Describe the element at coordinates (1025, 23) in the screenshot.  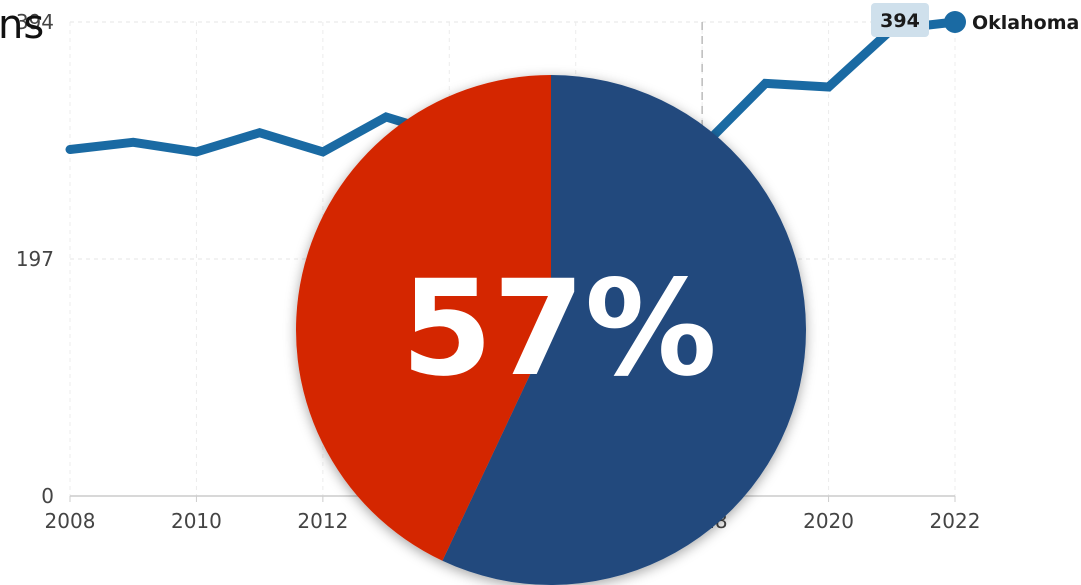
I see `series-name-label: Oklahoma` at that location.